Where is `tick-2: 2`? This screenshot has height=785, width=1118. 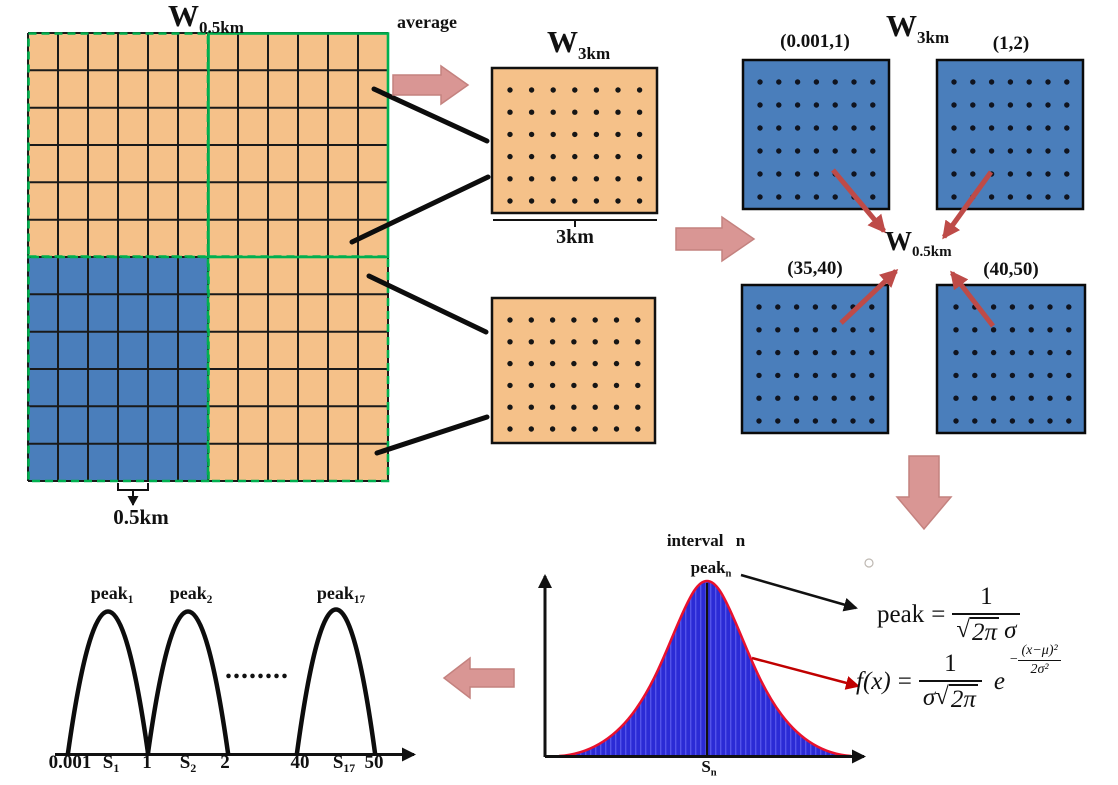
tick-2: 2 is located at coordinates (225, 762).